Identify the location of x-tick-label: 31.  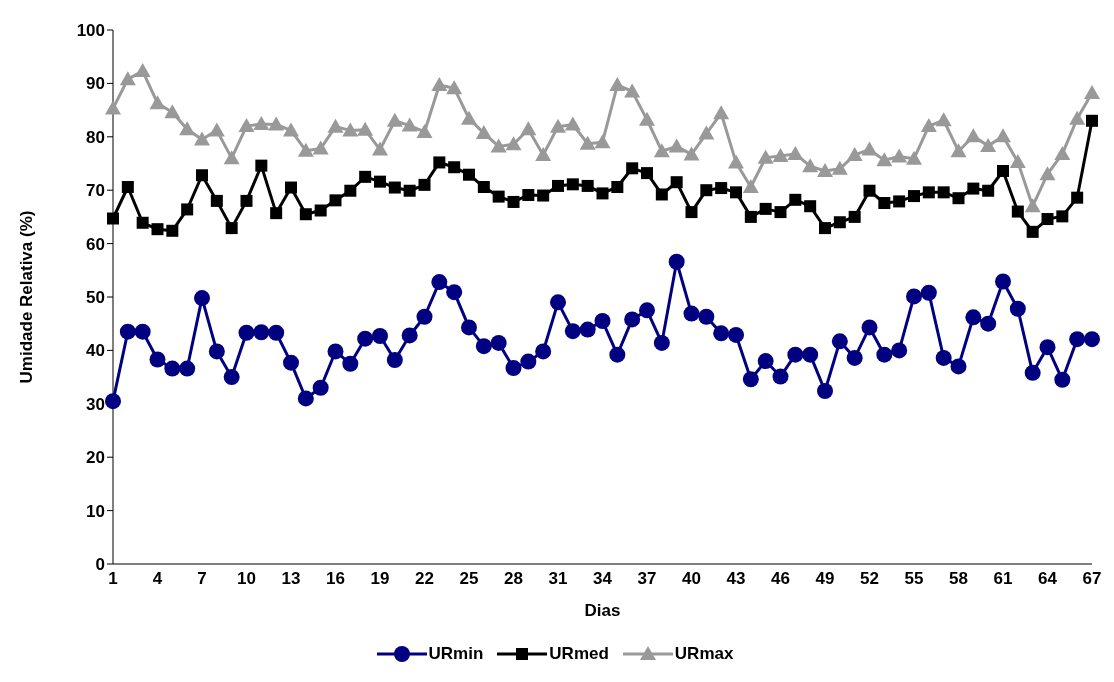
(558, 579).